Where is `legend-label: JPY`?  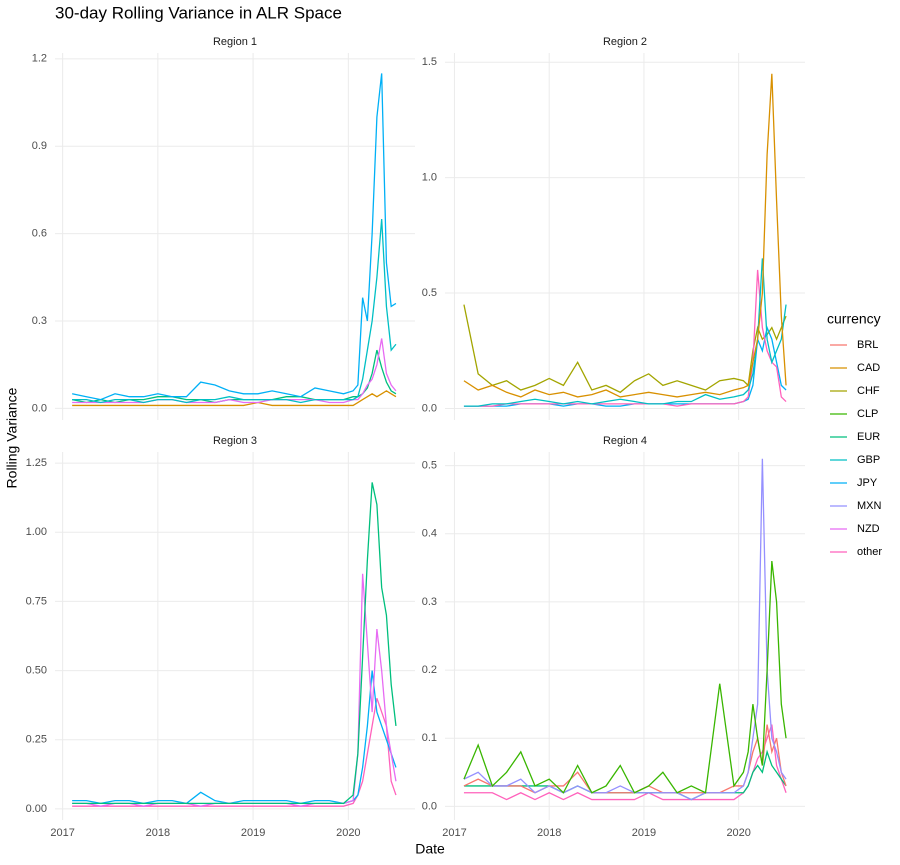
legend-label: JPY is located at coordinates (867, 483).